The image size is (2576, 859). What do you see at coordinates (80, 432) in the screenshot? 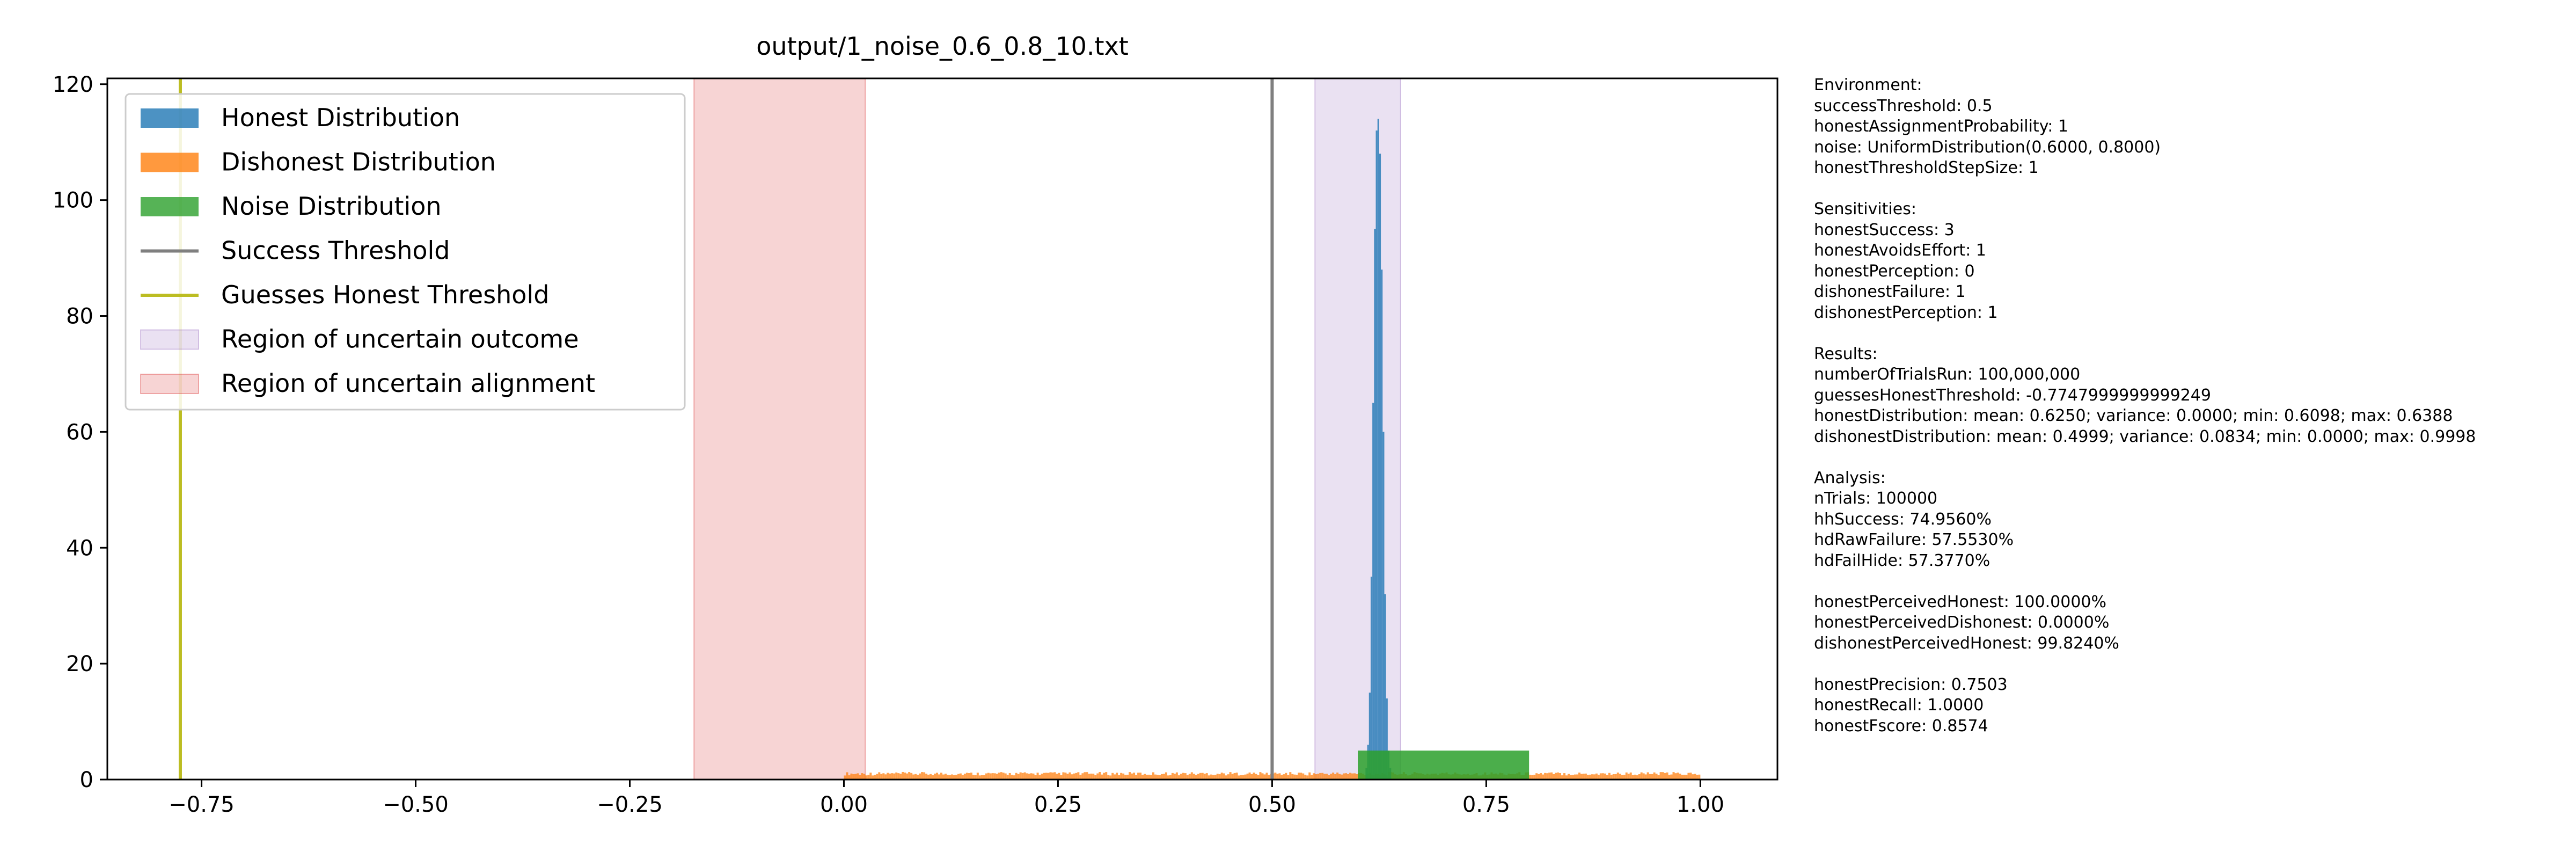
I see `y-axis-ticks: 0 20 40 60 80 100 120` at bounding box center [80, 432].